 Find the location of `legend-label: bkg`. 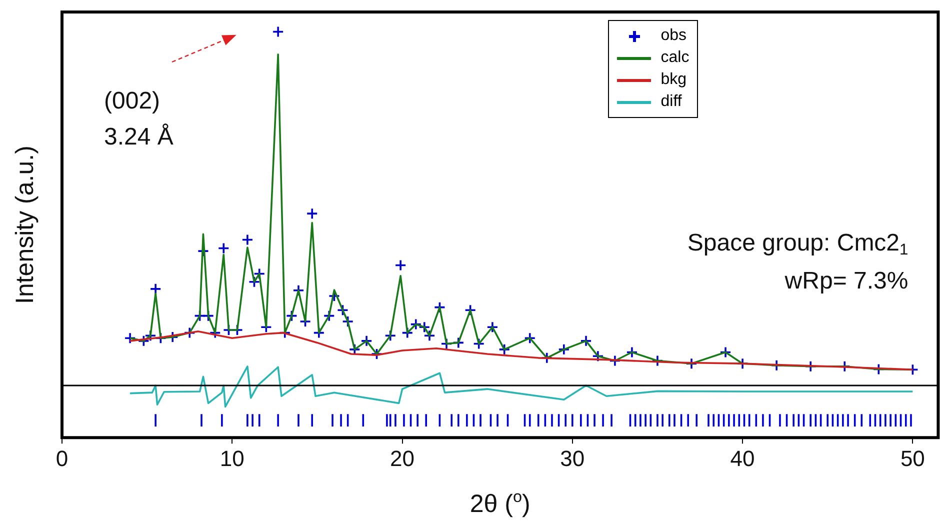

legend-label: bkg is located at coordinates (673, 80).